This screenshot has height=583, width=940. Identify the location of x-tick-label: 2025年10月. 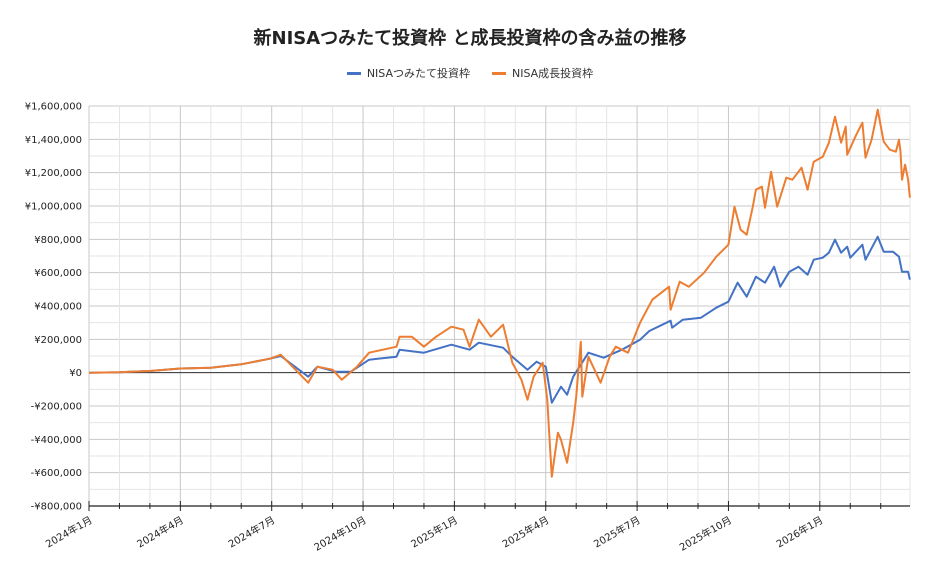
(705, 533).